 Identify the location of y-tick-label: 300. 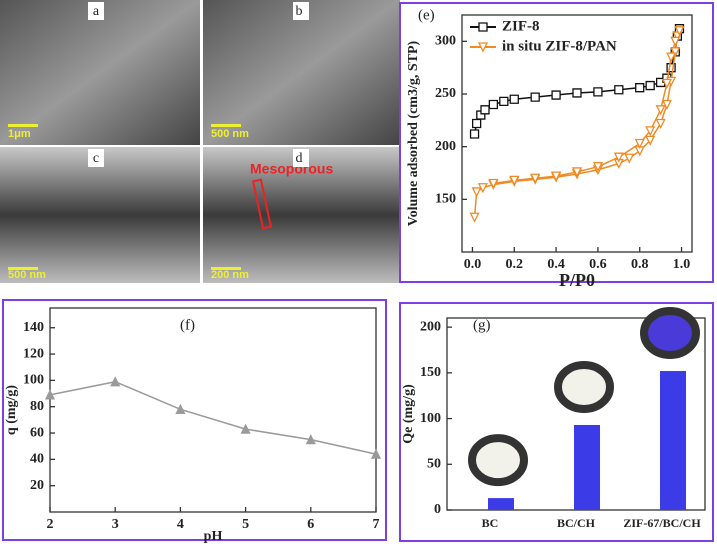
(445, 41).